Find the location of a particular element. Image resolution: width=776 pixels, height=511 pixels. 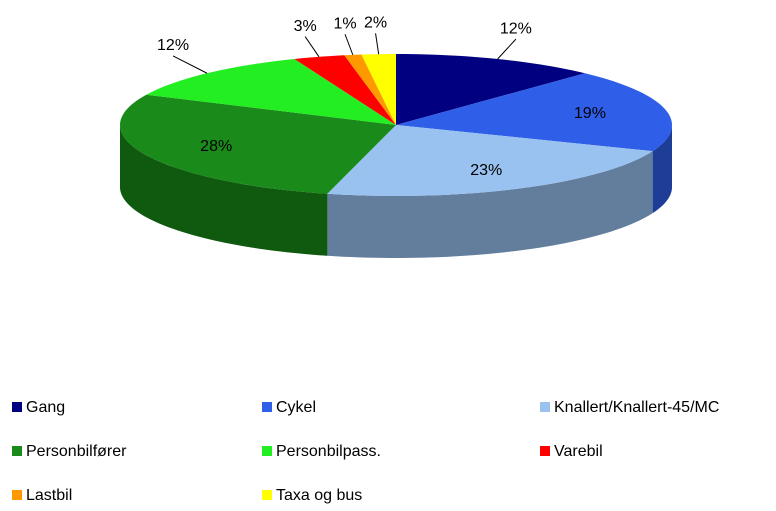

legend-label: Personbilfører is located at coordinates (76, 451).